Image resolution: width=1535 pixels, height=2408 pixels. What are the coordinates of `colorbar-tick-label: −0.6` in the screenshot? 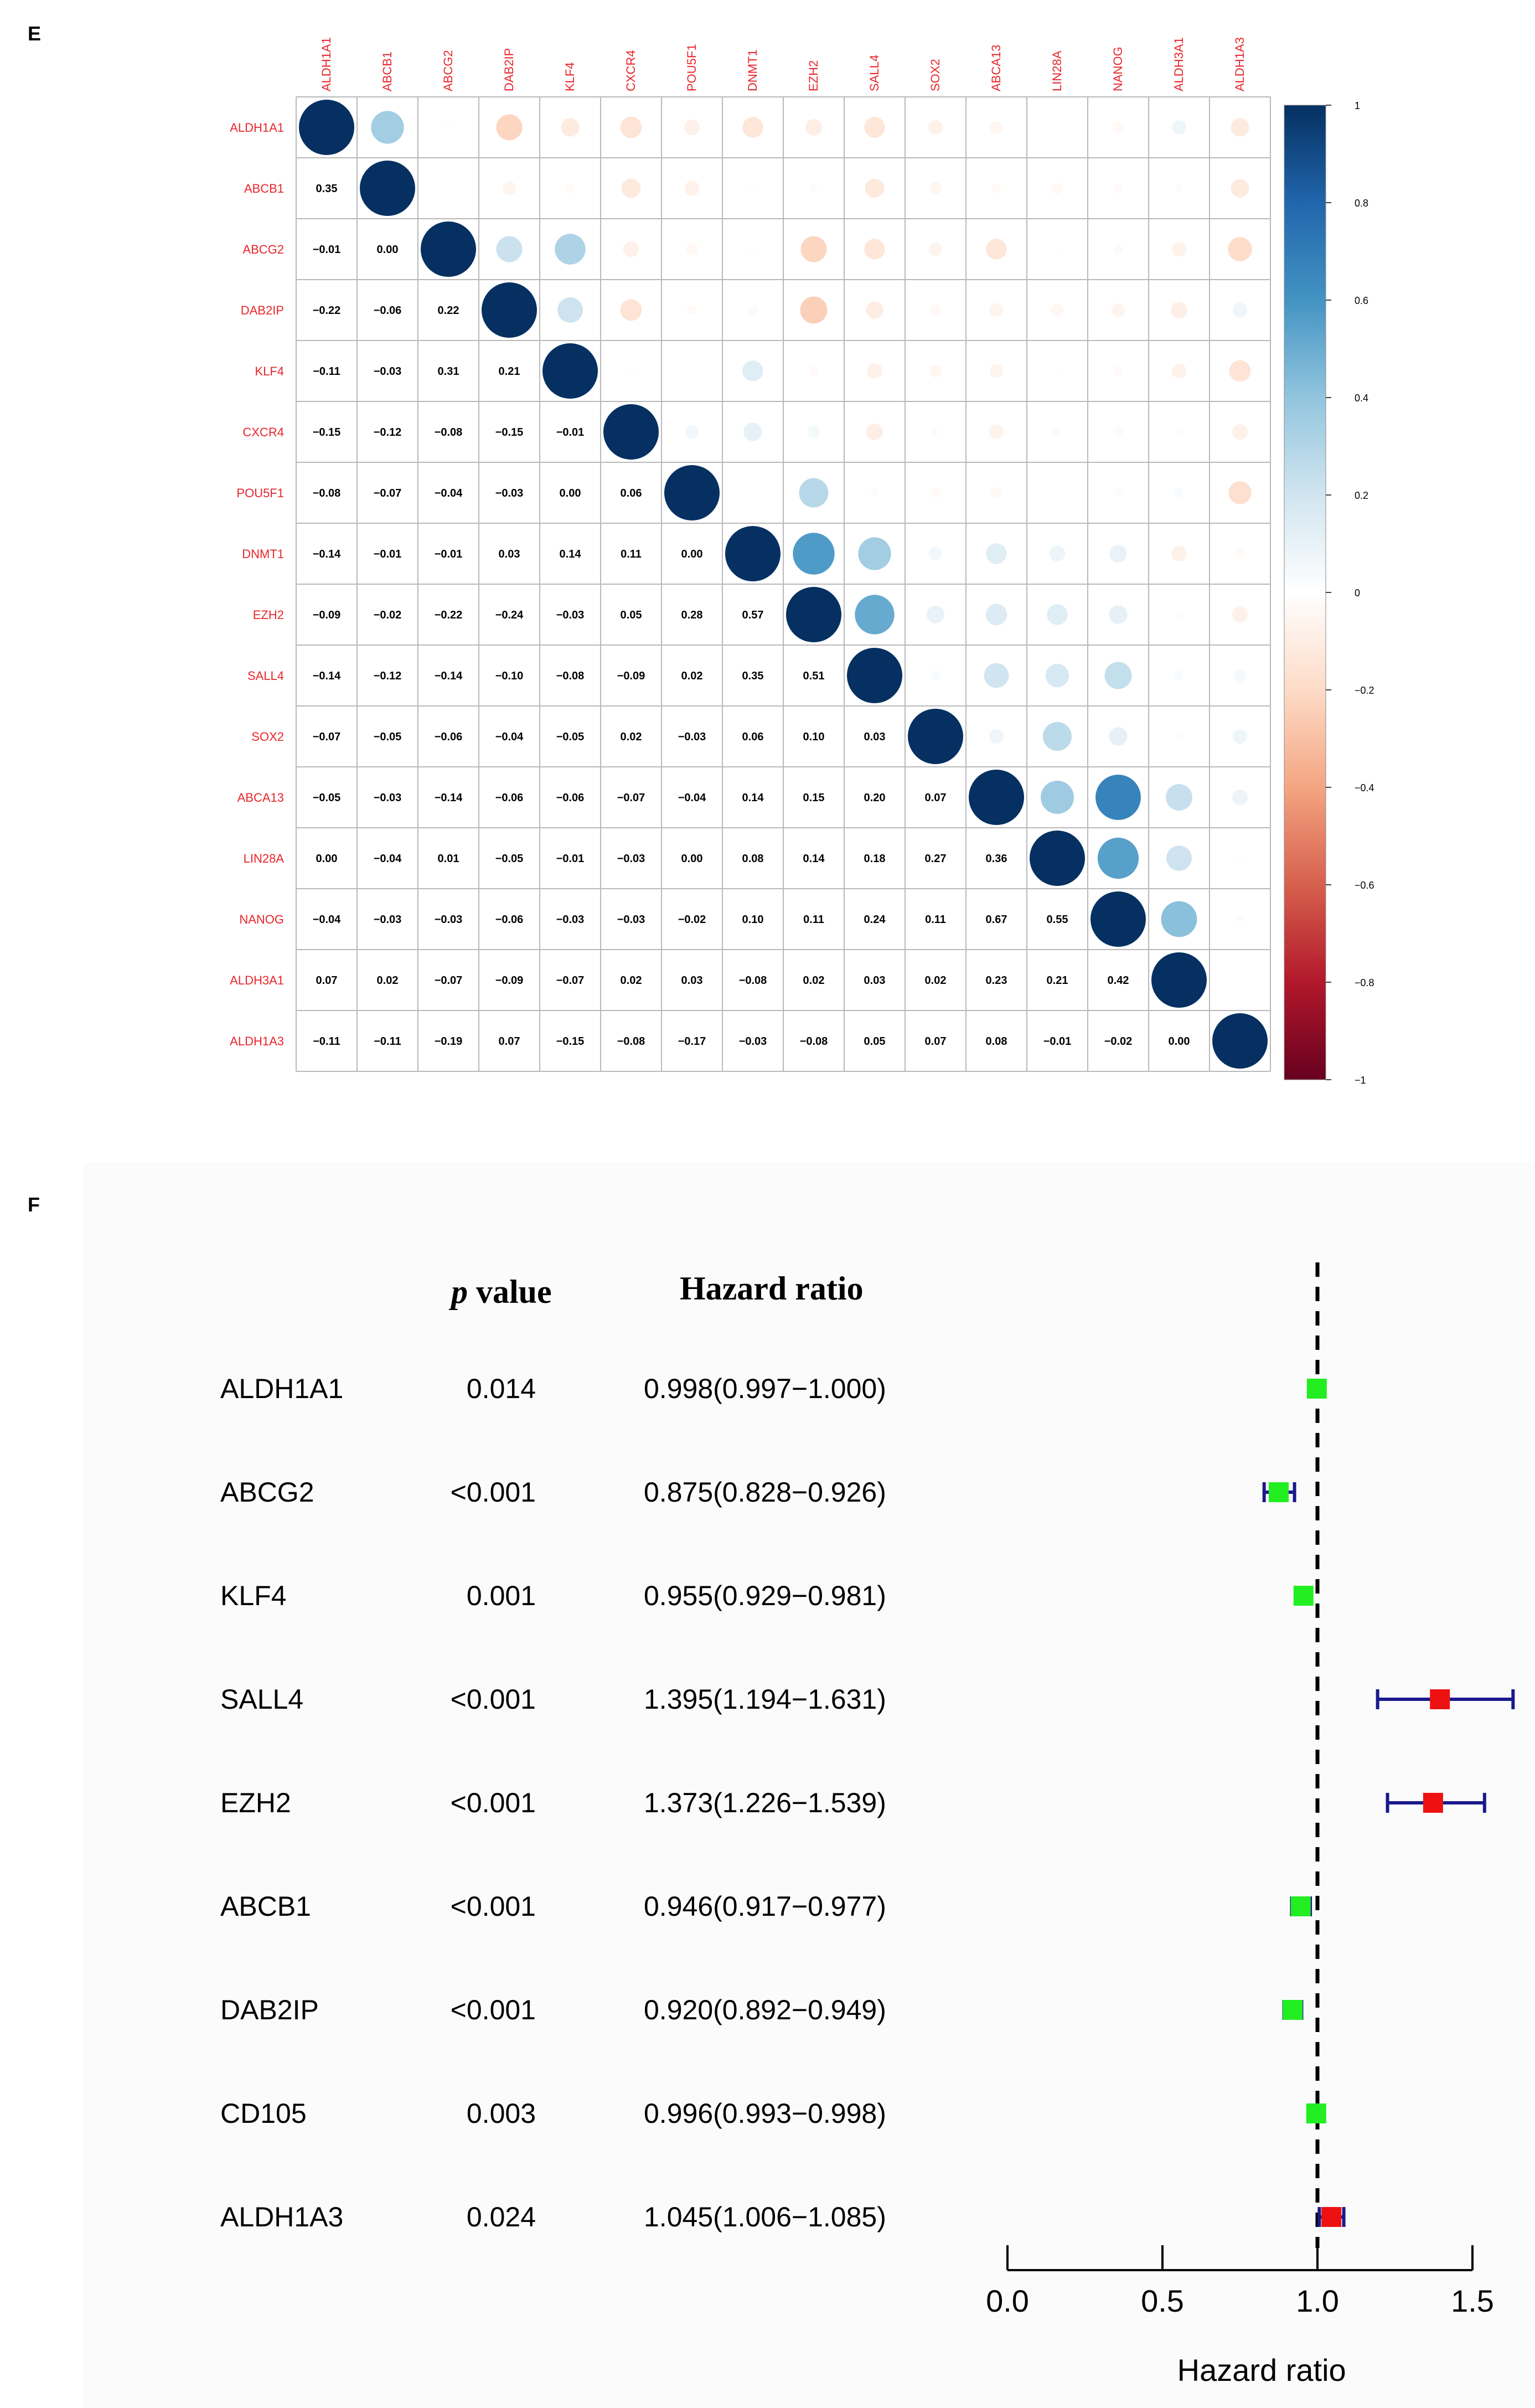 It's located at (1365, 885).